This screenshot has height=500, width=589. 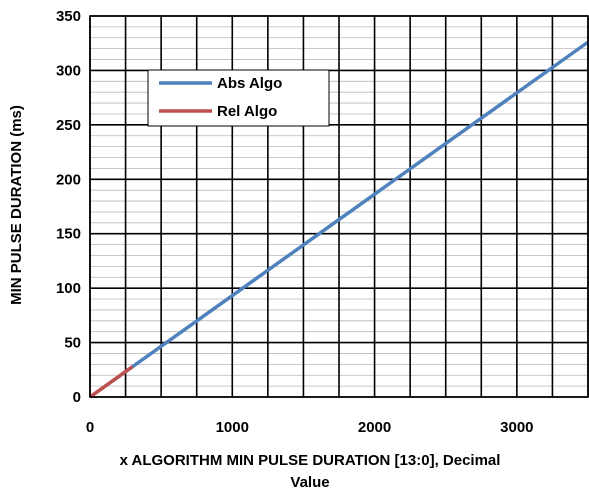 What do you see at coordinates (111, 382) in the screenshot?
I see `series-line-rel-algo` at bounding box center [111, 382].